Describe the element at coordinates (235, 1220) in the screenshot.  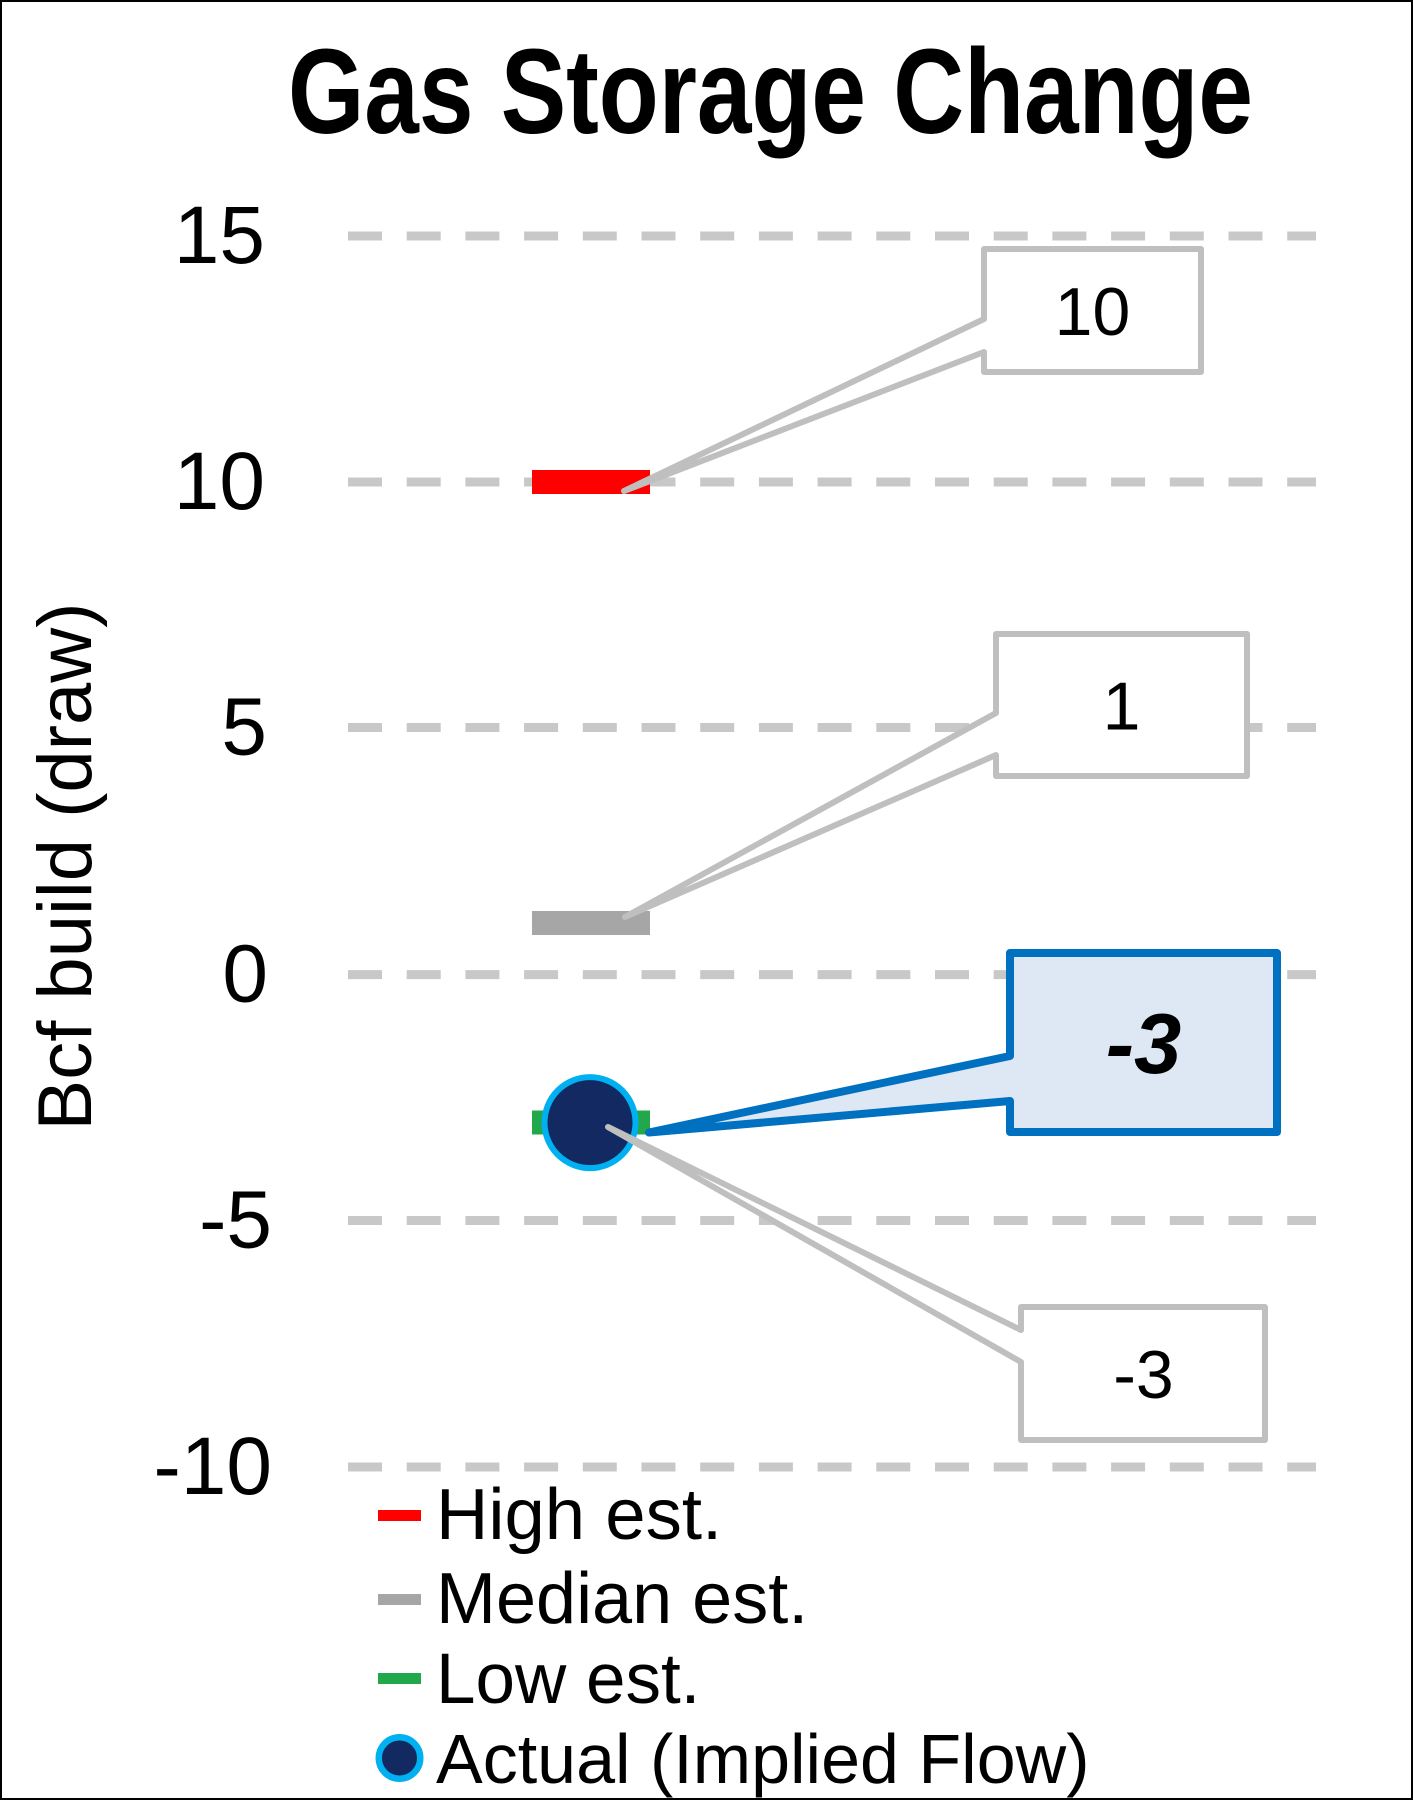
I see `svg-text: -5` at that location.